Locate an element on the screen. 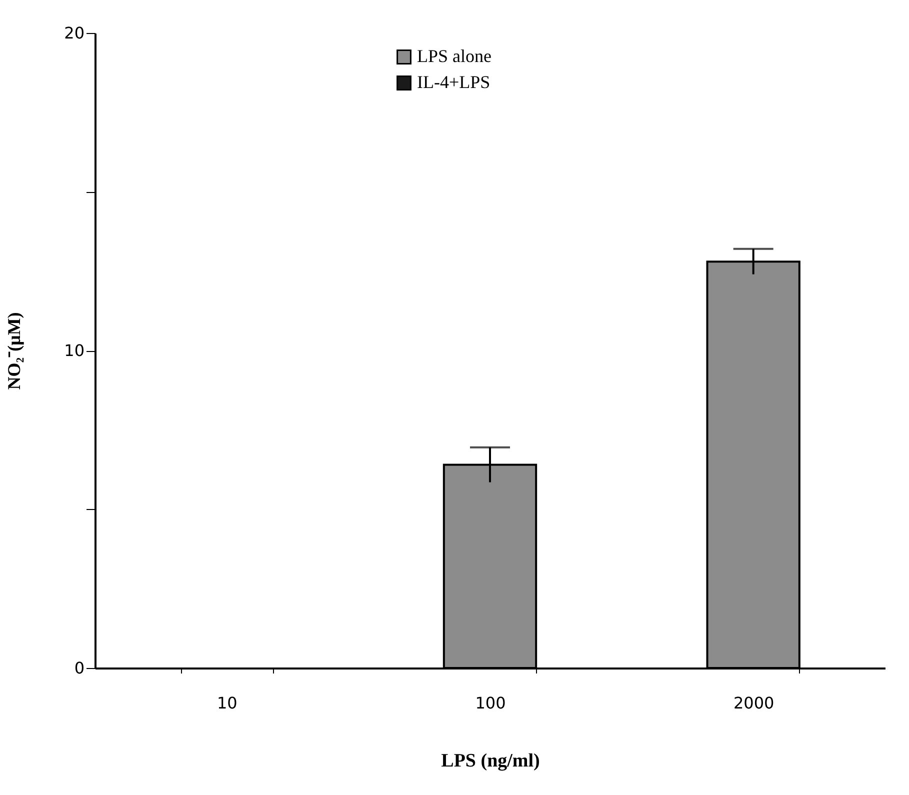  y-tick-label: 10 is located at coordinates (74, 350).